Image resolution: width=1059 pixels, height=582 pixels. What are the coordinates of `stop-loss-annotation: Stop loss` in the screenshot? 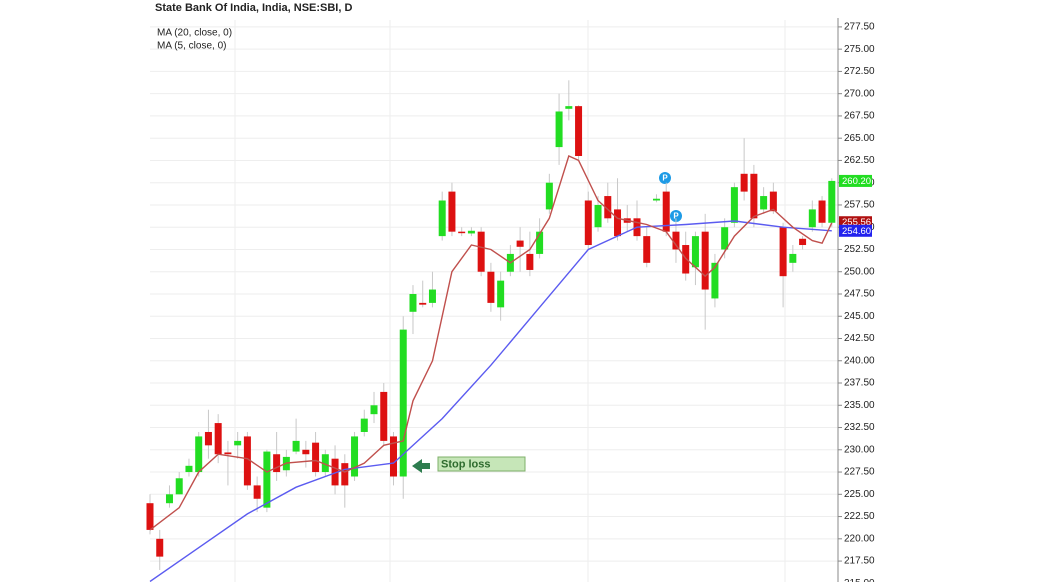 It's located at (469, 464).